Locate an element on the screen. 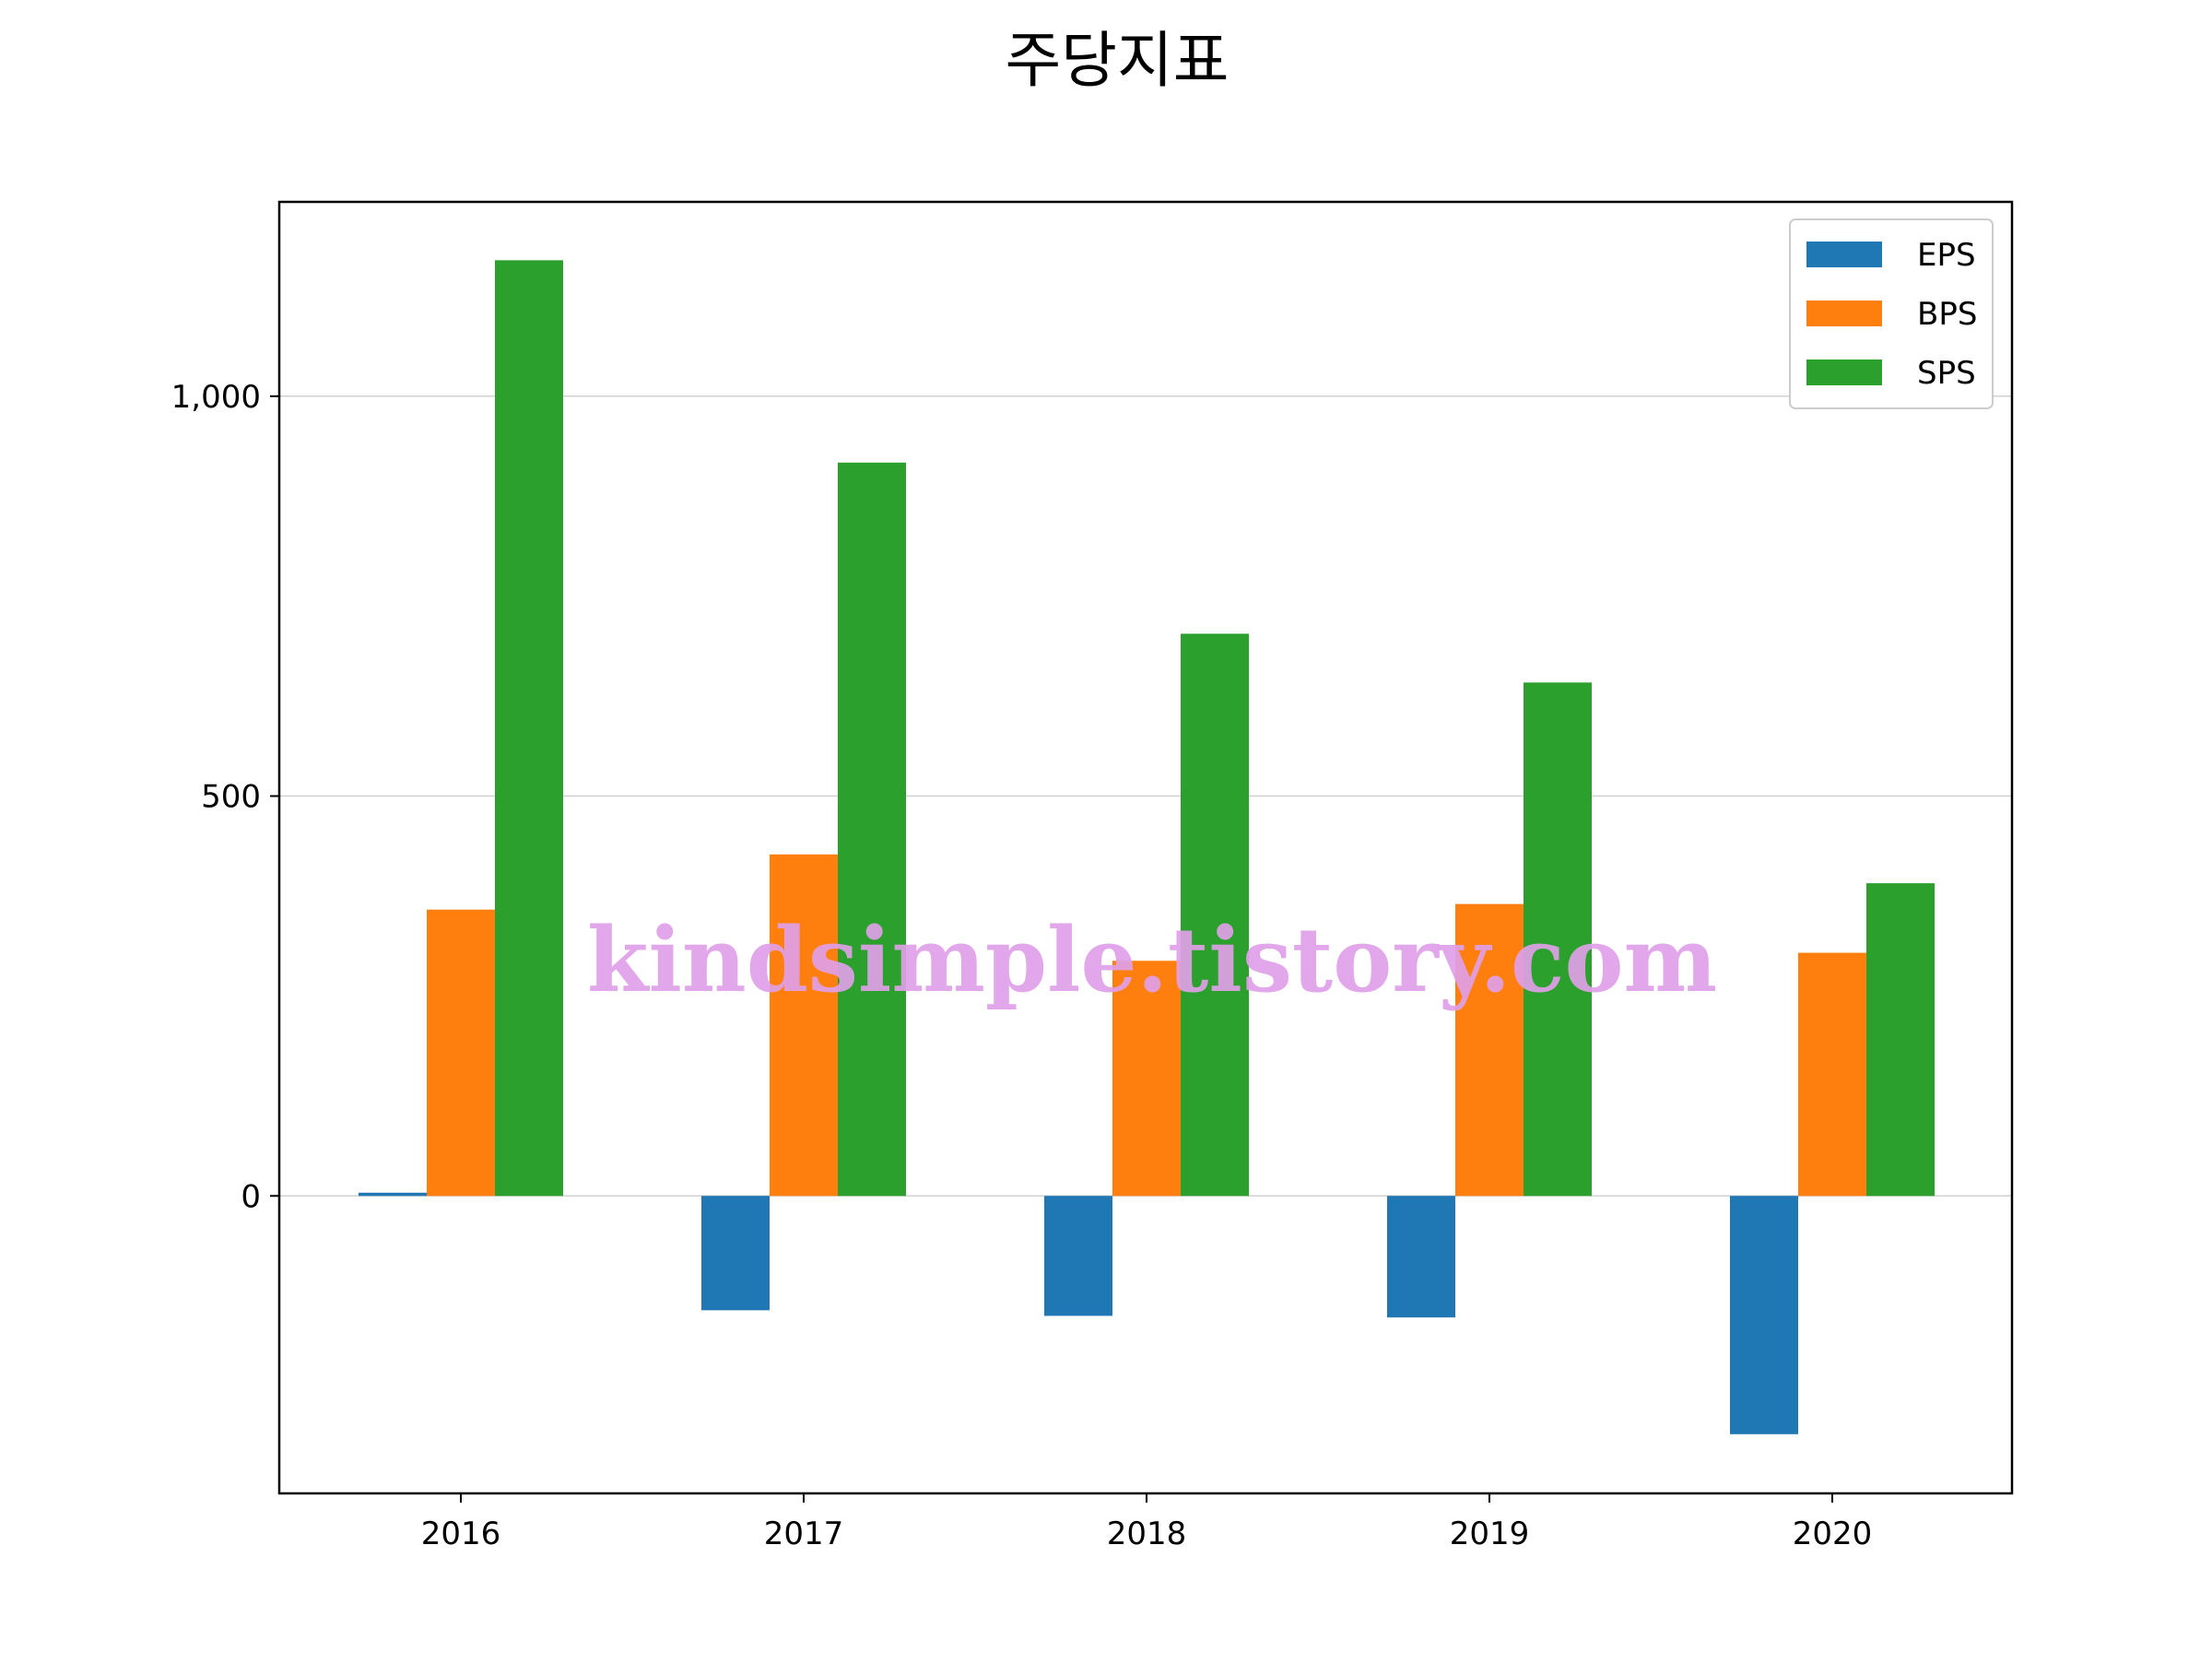 The height and width of the screenshot is (1663, 2212). legend: EPS BPS SPS is located at coordinates (1891, 313).